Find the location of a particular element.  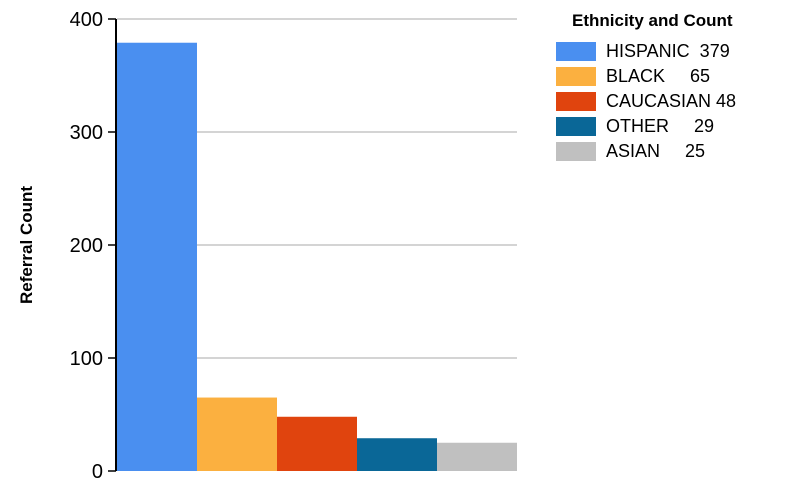

legend-item-hispanic: HISPANIC 379 is located at coordinates (668, 51).